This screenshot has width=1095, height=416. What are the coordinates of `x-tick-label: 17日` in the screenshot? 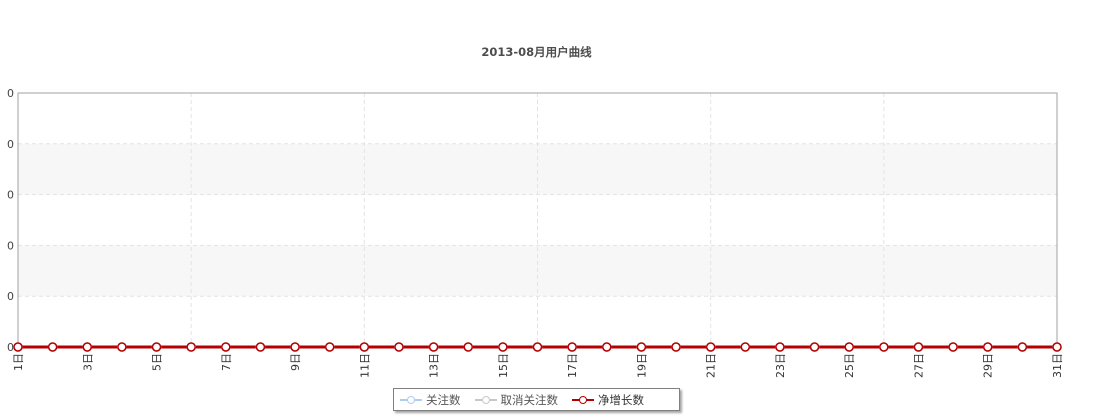 It's located at (572, 365).